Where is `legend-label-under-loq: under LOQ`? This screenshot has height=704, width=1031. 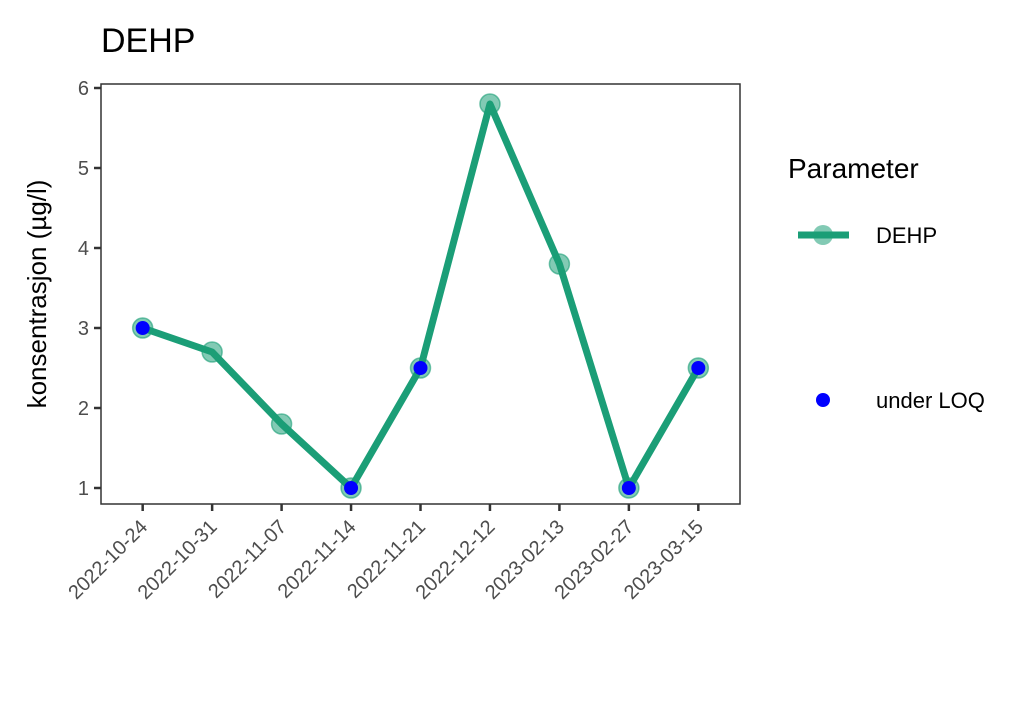
legend-label-under-loq: under LOQ is located at coordinates (930, 400).